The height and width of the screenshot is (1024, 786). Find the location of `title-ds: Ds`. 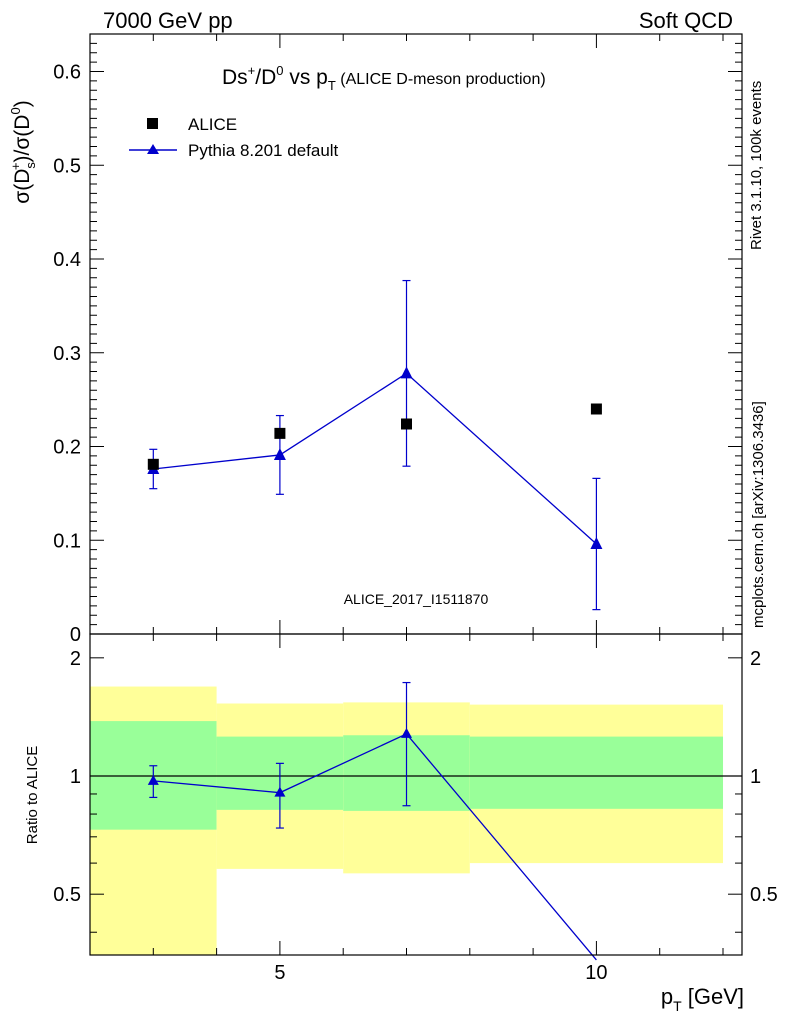

title-ds: Ds is located at coordinates (235, 77).